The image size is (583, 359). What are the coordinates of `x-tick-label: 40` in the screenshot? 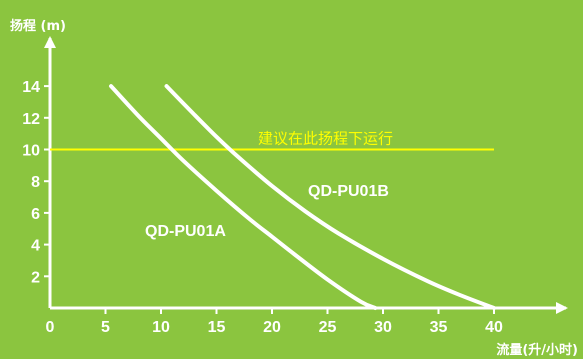 It's located at (494, 327).